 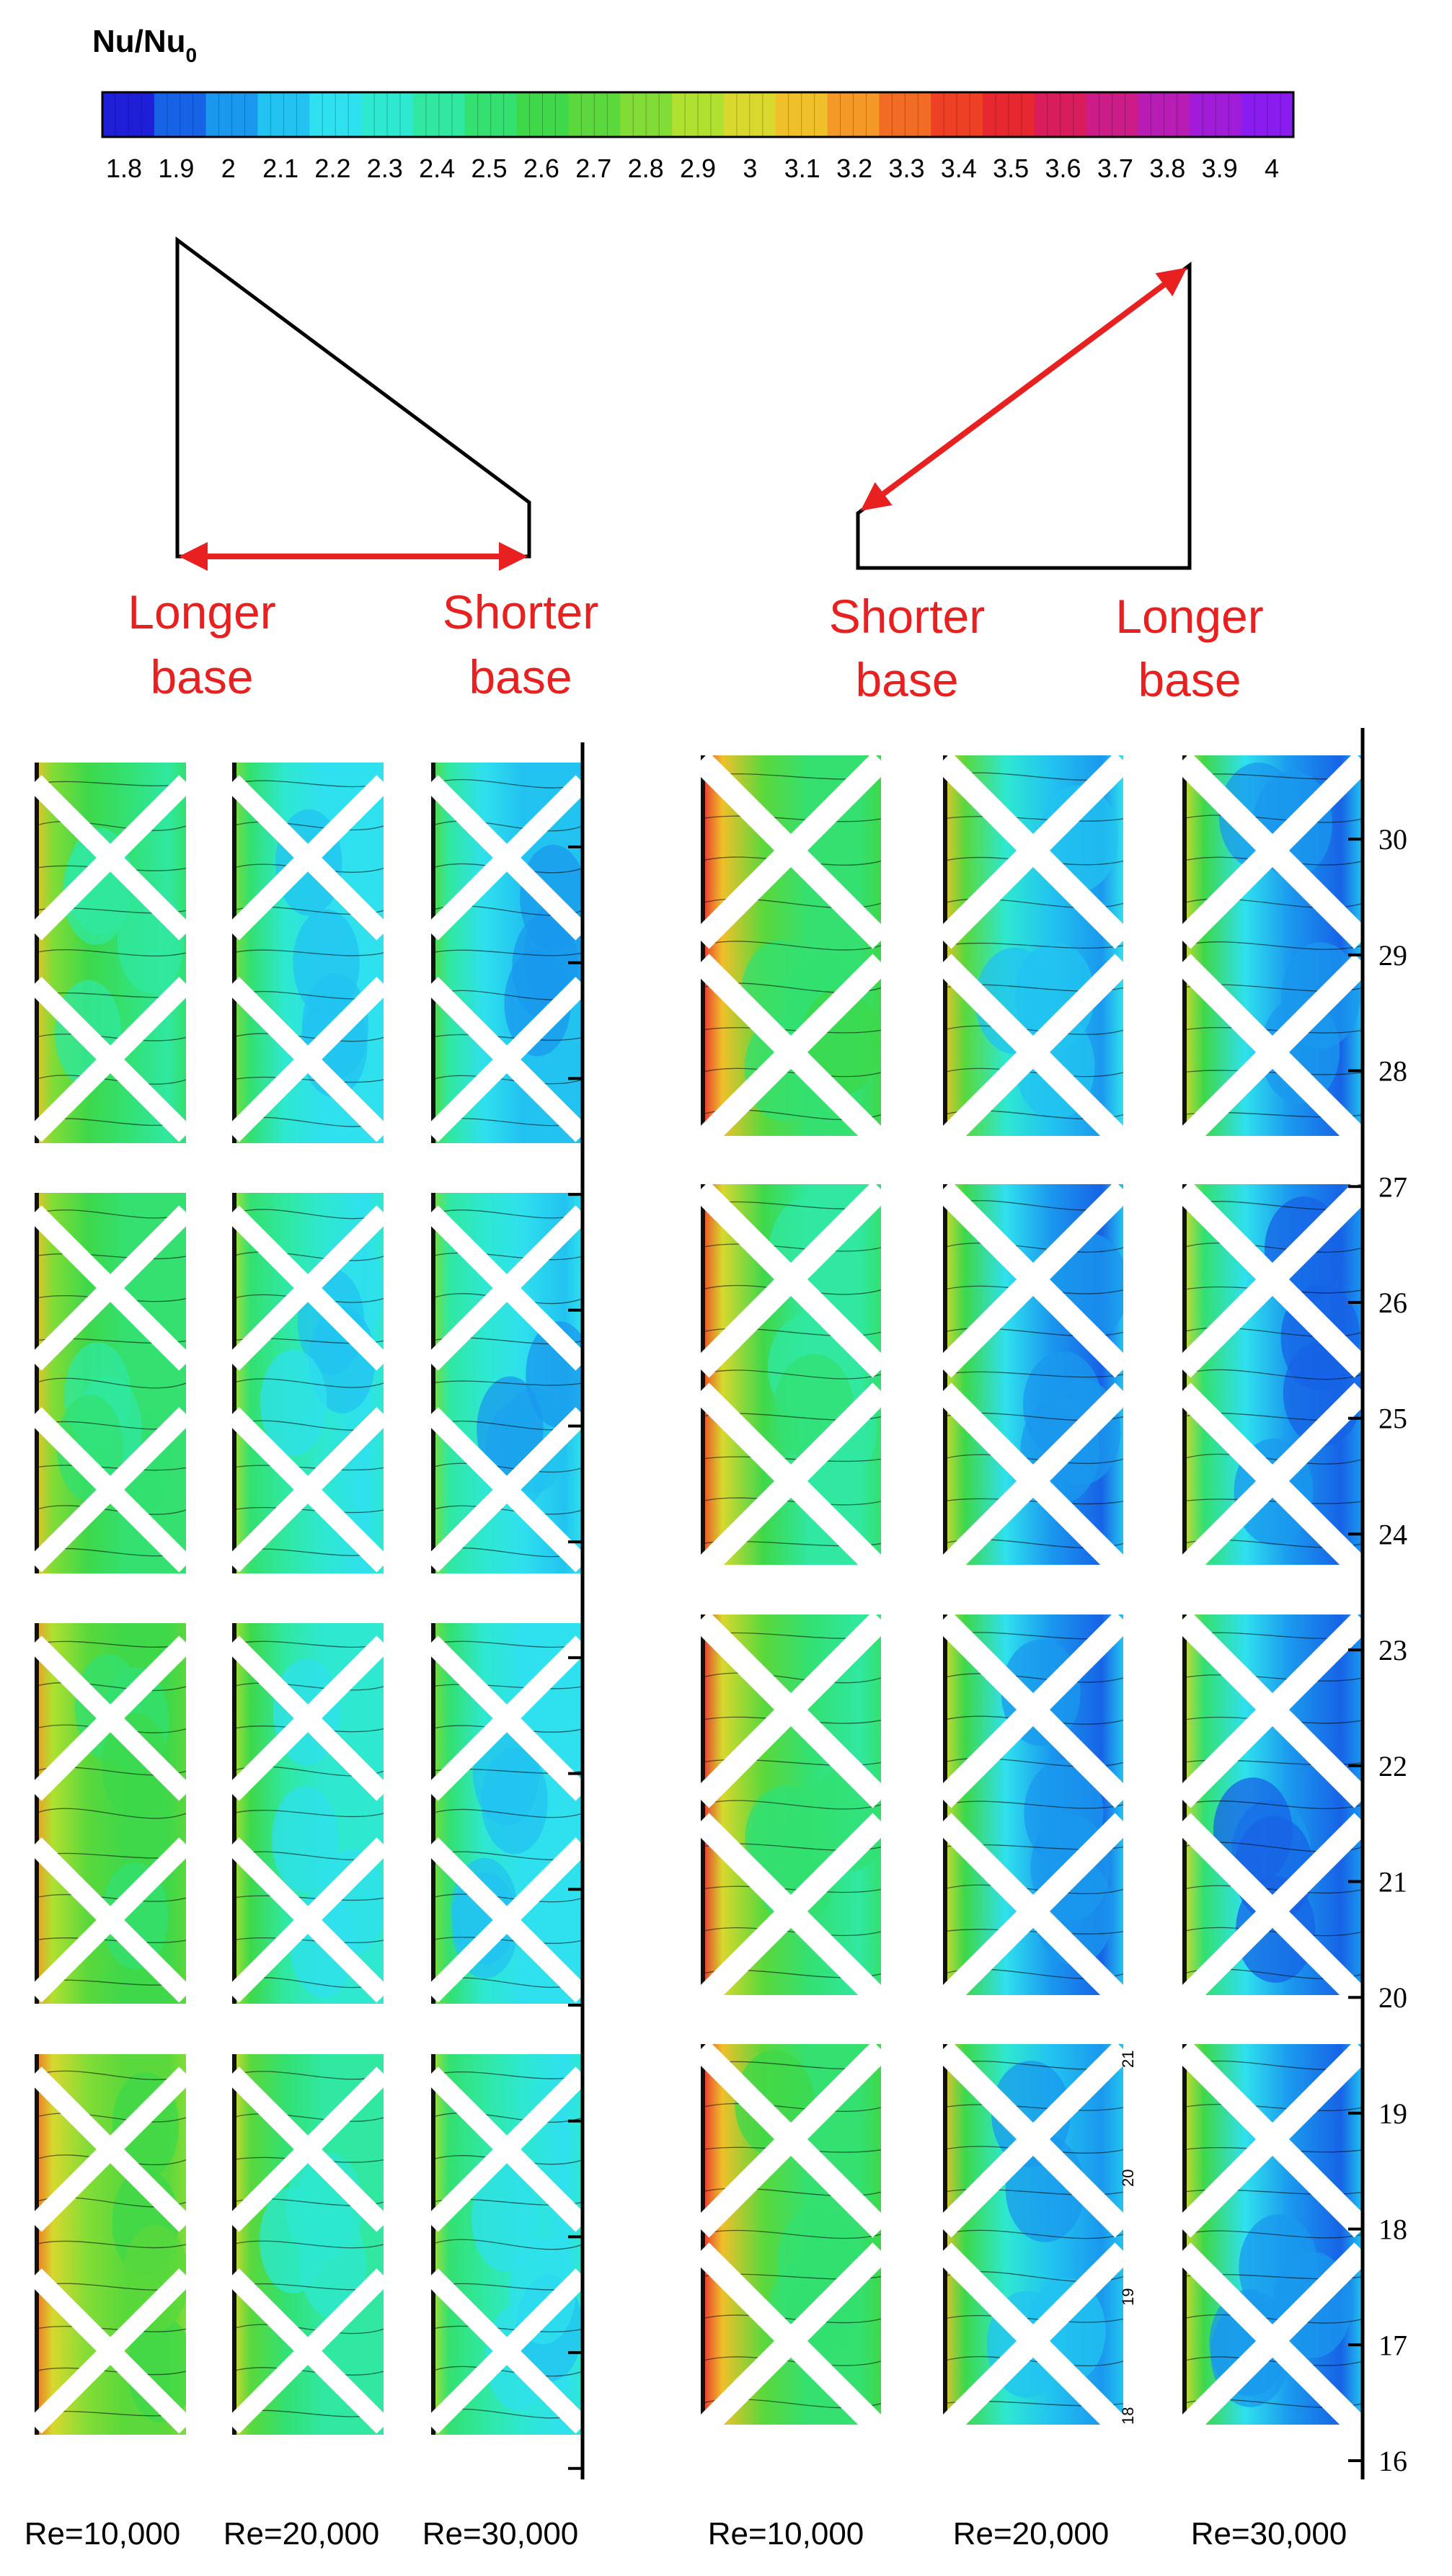 What do you see at coordinates (593, 168) in the screenshot?
I see `colorbar-tick-label: 2.7` at bounding box center [593, 168].